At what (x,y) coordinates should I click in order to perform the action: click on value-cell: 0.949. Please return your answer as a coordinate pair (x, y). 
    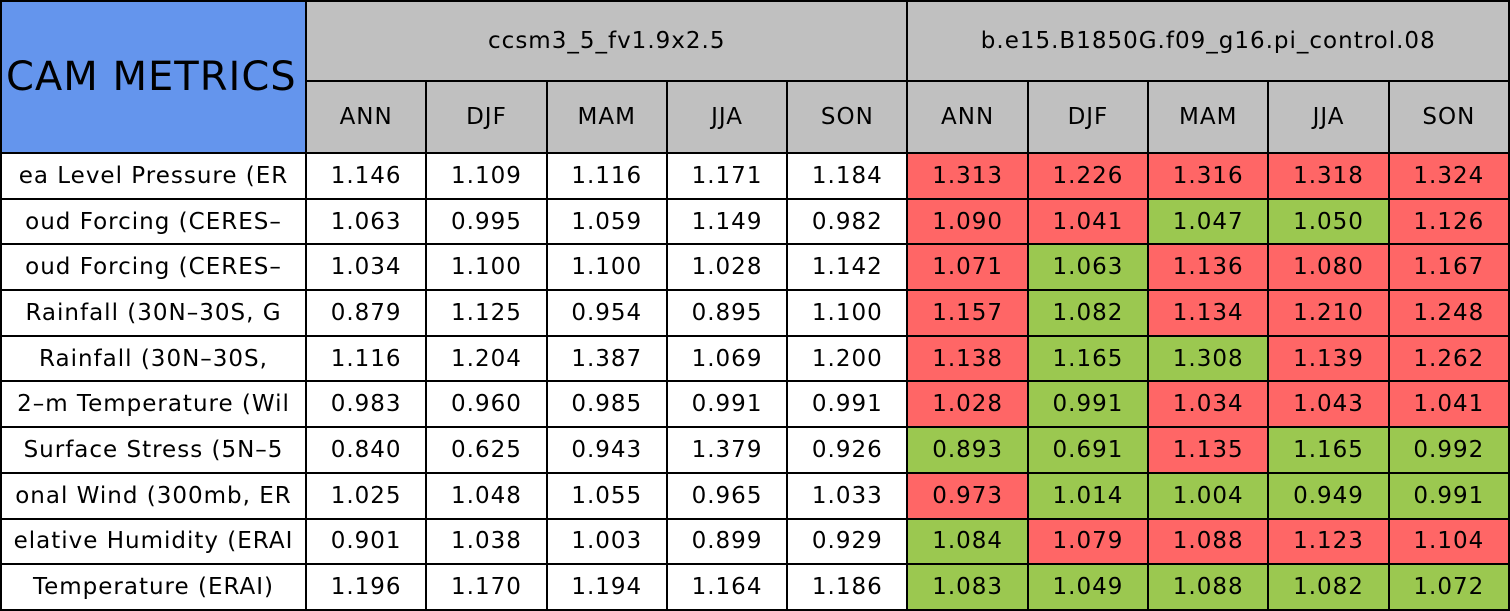
    Looking at the image, I should click on (1328, 495).